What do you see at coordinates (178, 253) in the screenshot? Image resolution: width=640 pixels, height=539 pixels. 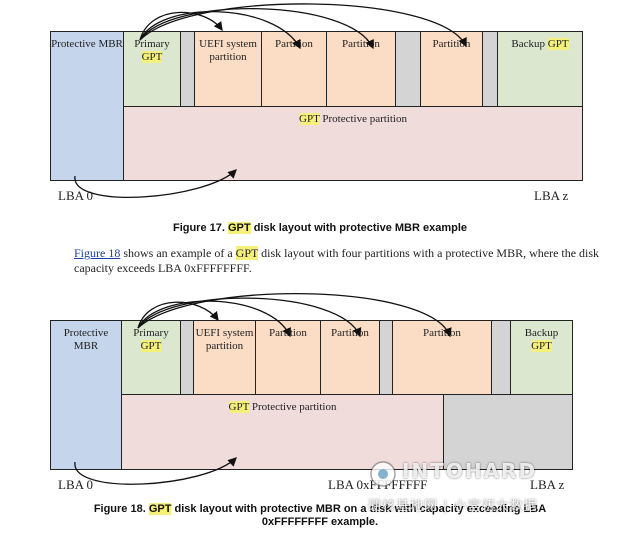 I see `paragraph-text-1: shows an example of a` at bounding box center [178, 253].